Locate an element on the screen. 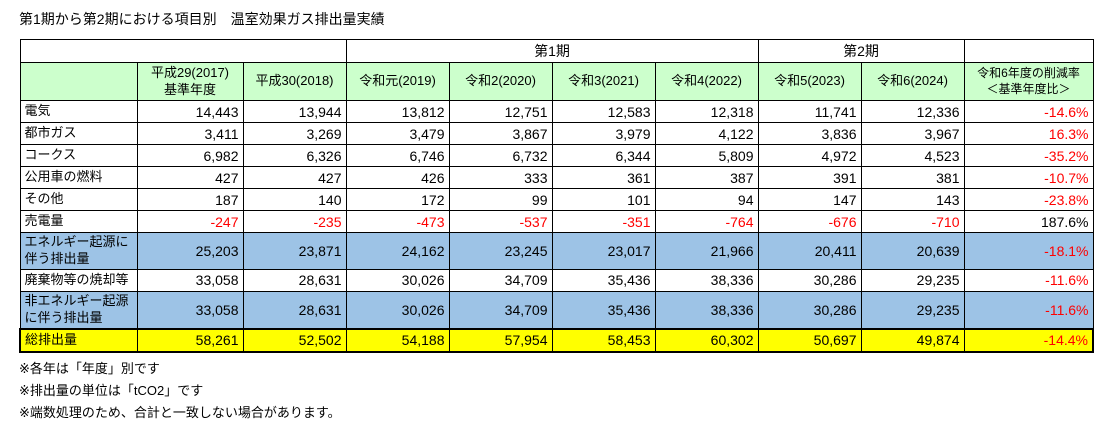  col-header-2023: 令和5(2023) is located at coordinates (809, 81).